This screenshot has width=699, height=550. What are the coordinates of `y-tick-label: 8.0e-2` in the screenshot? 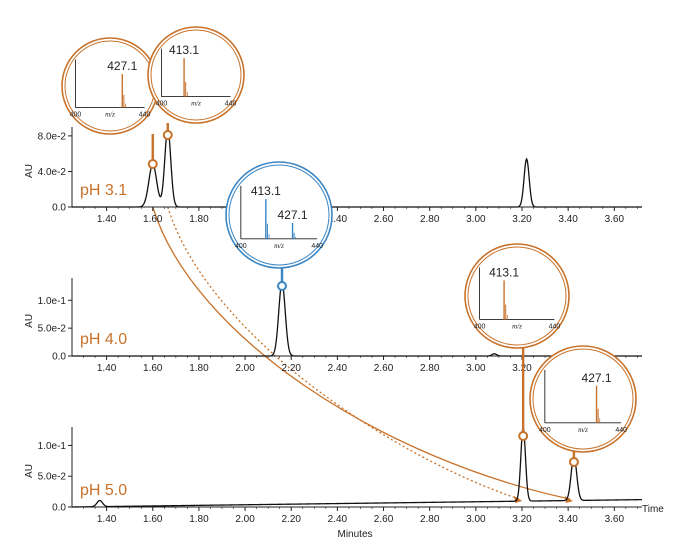 It's located at (52, 136).